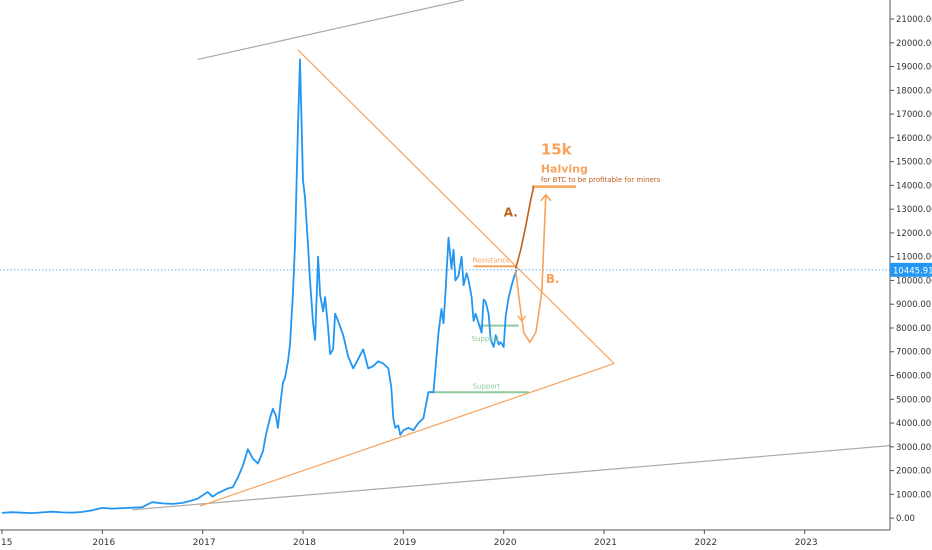  What do you see at coordinates (487, 387) in the screenshot?
I see `annotation-support-lower: Support` at bounding box center [487, 387].